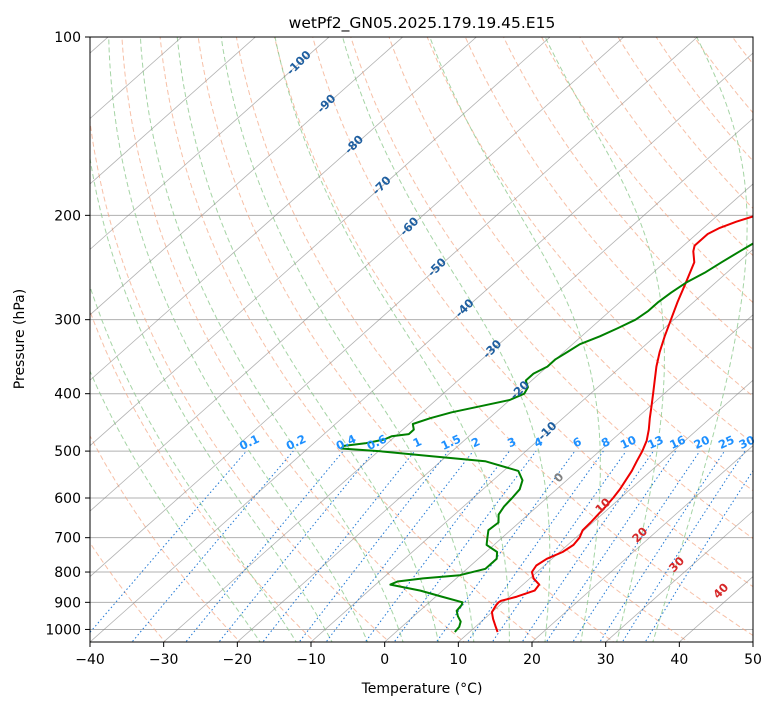  I want to click on x-tick-label: −40, so click(90, 660).